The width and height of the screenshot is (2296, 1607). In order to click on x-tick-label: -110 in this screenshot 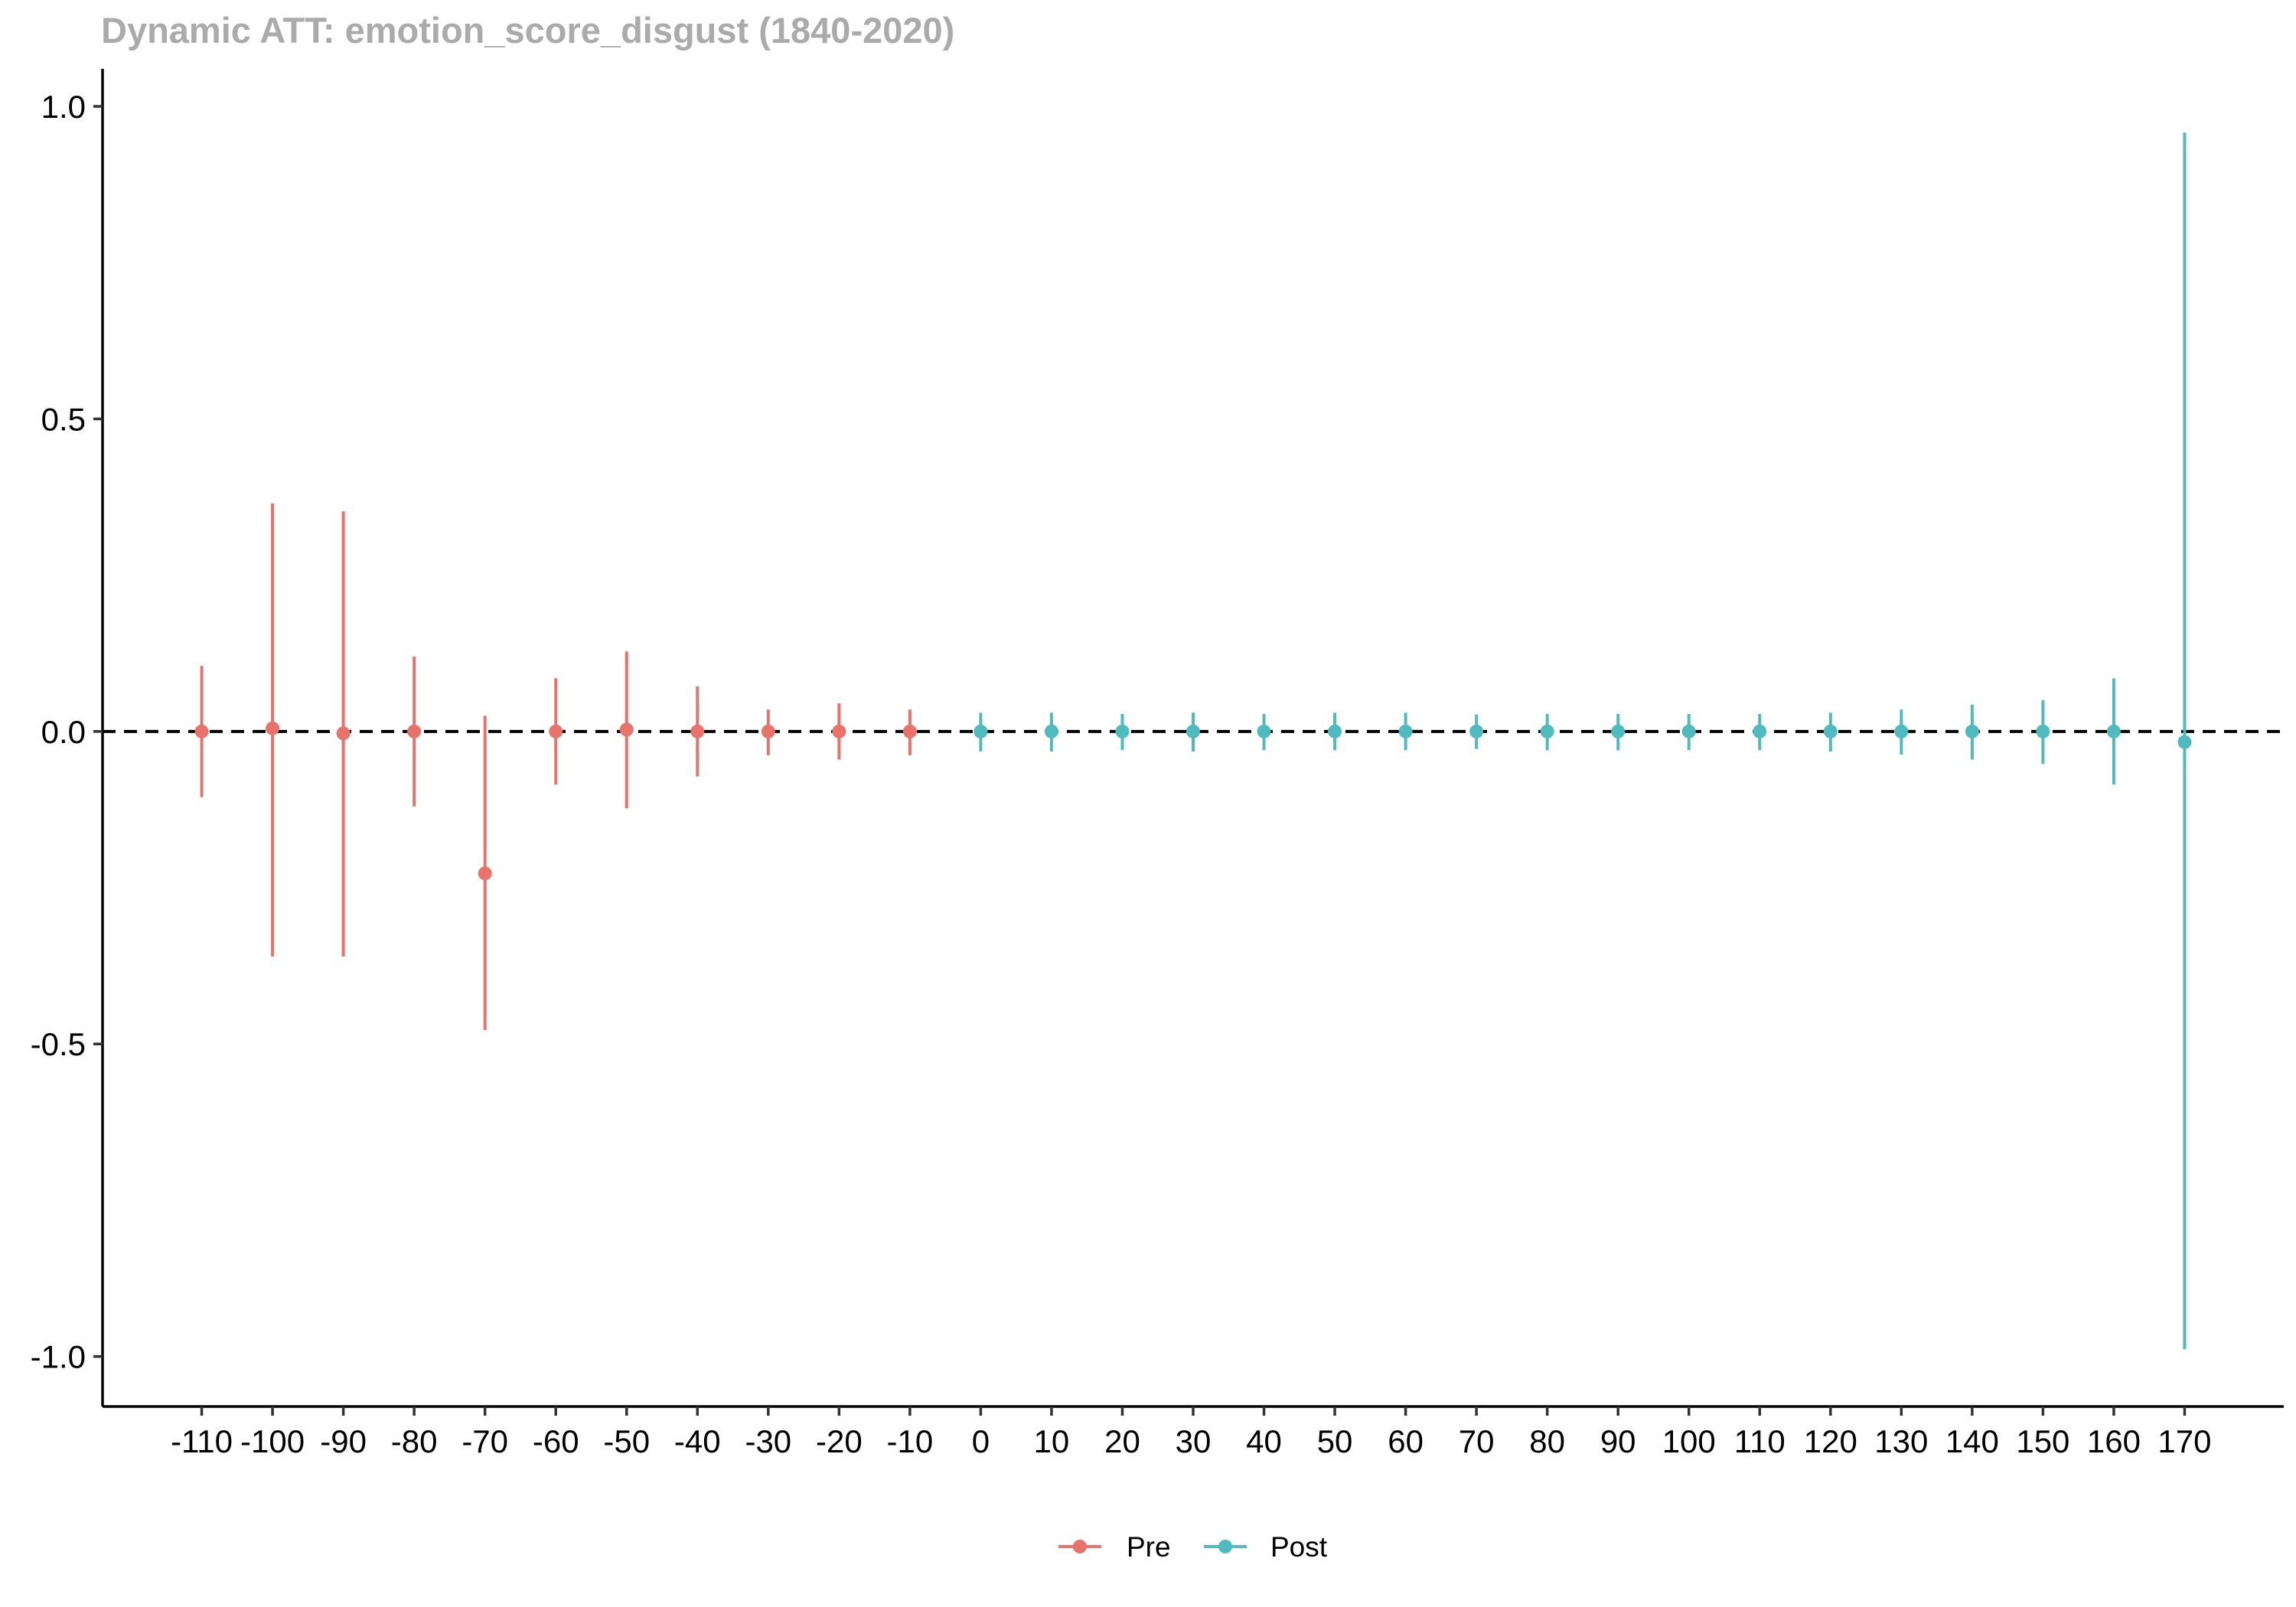, I will do `click(202, 1441)`.